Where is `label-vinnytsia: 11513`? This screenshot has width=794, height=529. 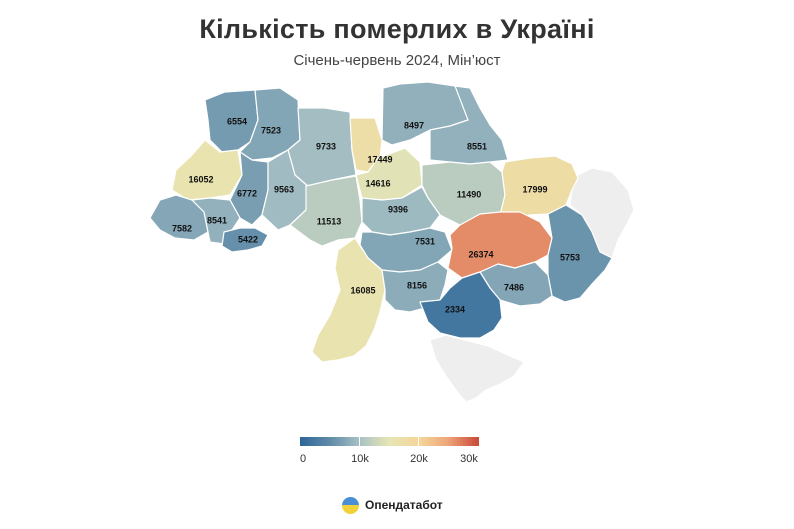 label-vinnytsia: 11513 is located at coordinates (329, 221).